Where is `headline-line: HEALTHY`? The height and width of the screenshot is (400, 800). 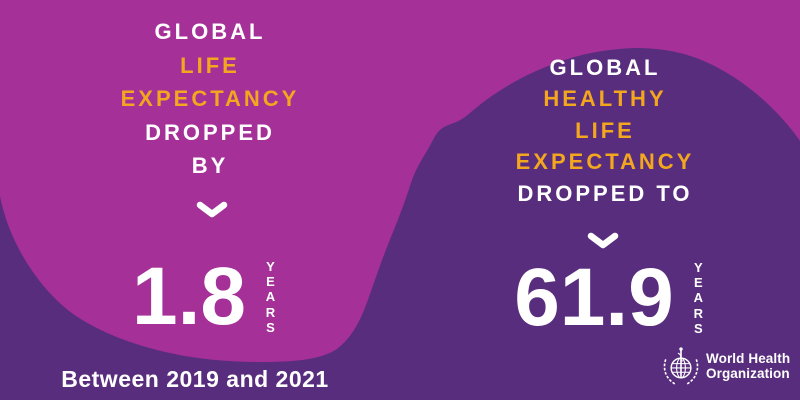
headline-line: HEALTHY is located at coordinates (605, 99).